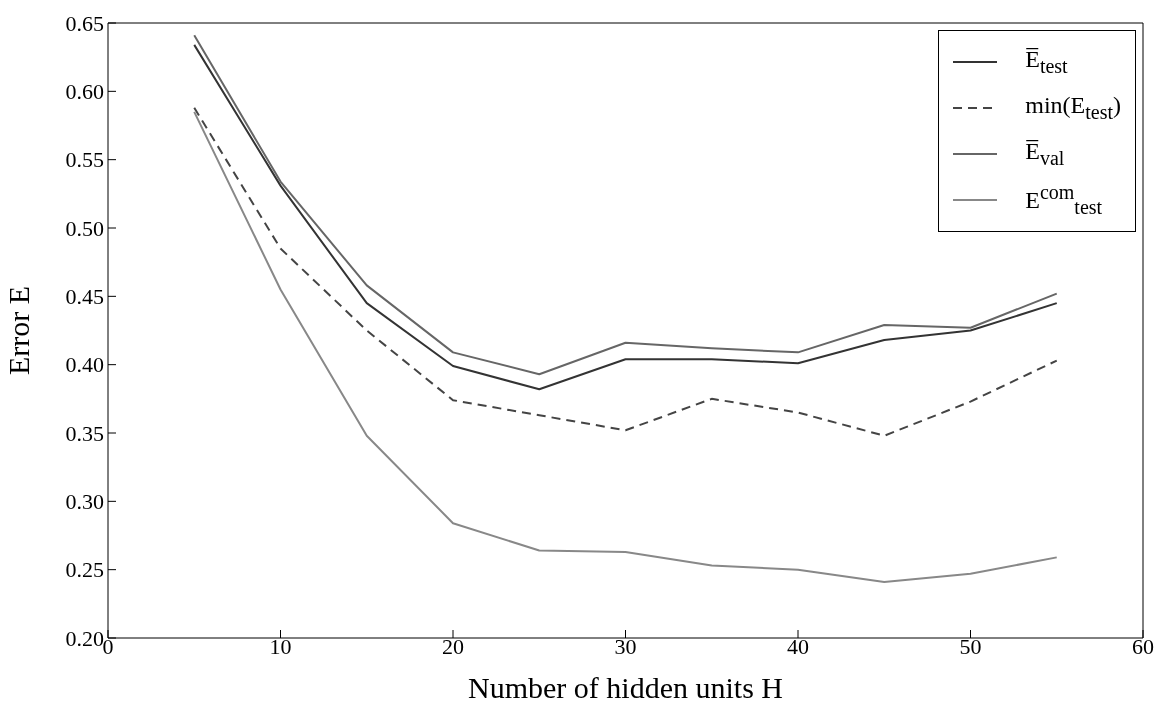 The height and width of the screenshot is (713, 1160). I want to click on y-tick-label: 0.30, so click(84, 502).